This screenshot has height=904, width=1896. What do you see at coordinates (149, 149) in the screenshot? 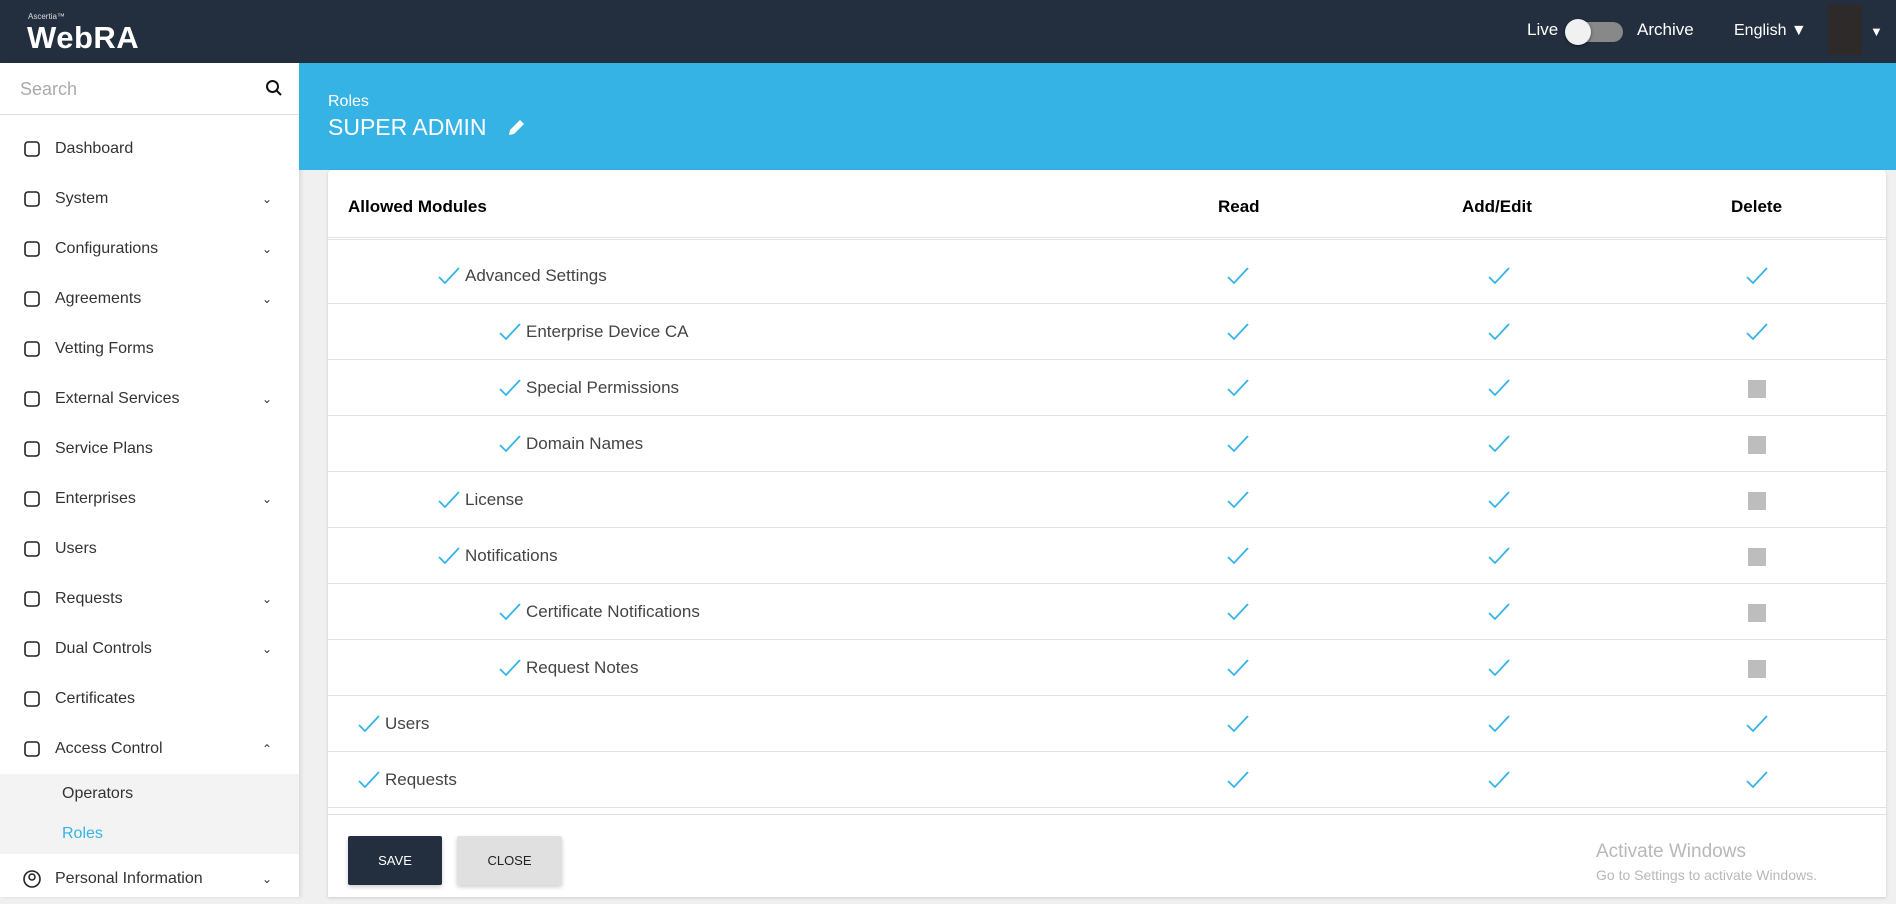
I see `sidebar-item-dashboard: Dashboard` at bounding box center [149, 149].